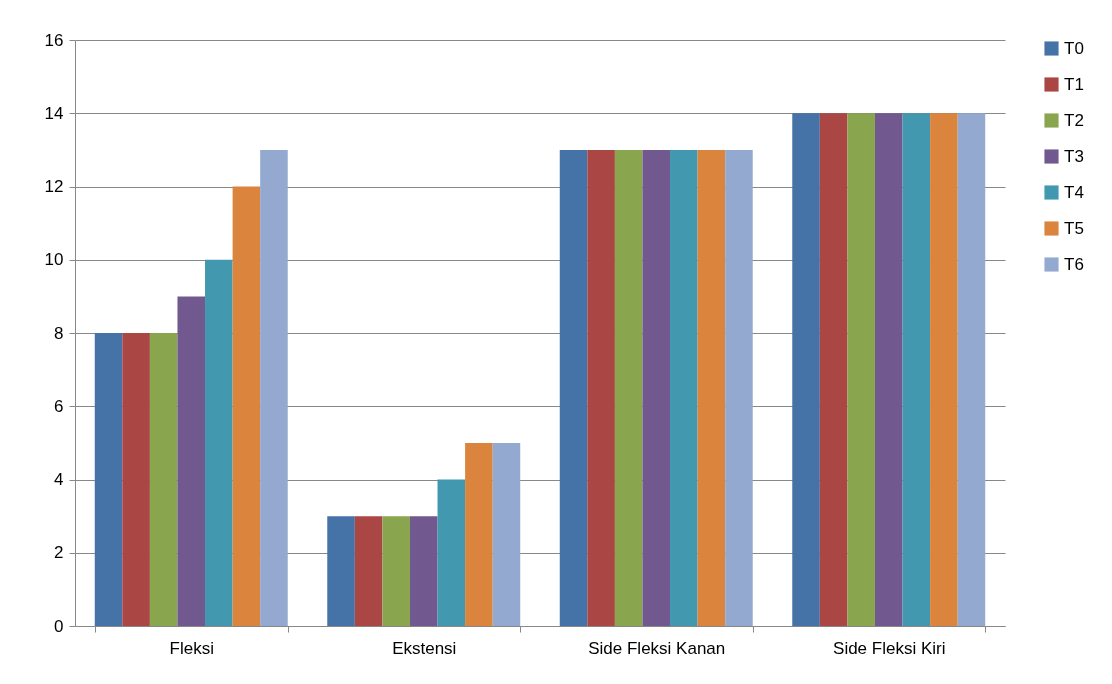 The width and height of the screenshot is (1112, 684). What do you see at coordinates (657, 648) in the screenshot?
I see `x-tick-label: Side Fleksi Kanan` at bounding box center [657, 648].